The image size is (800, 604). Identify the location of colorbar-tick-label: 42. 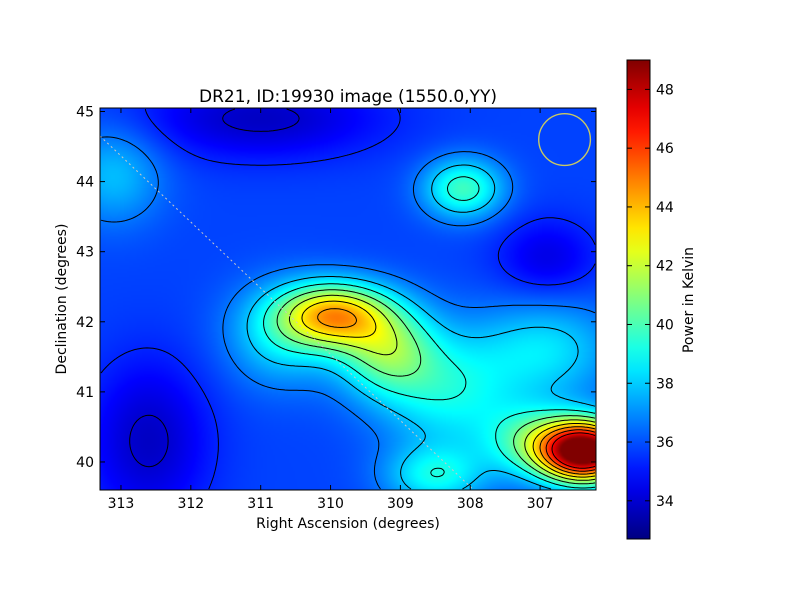
(665, 267).